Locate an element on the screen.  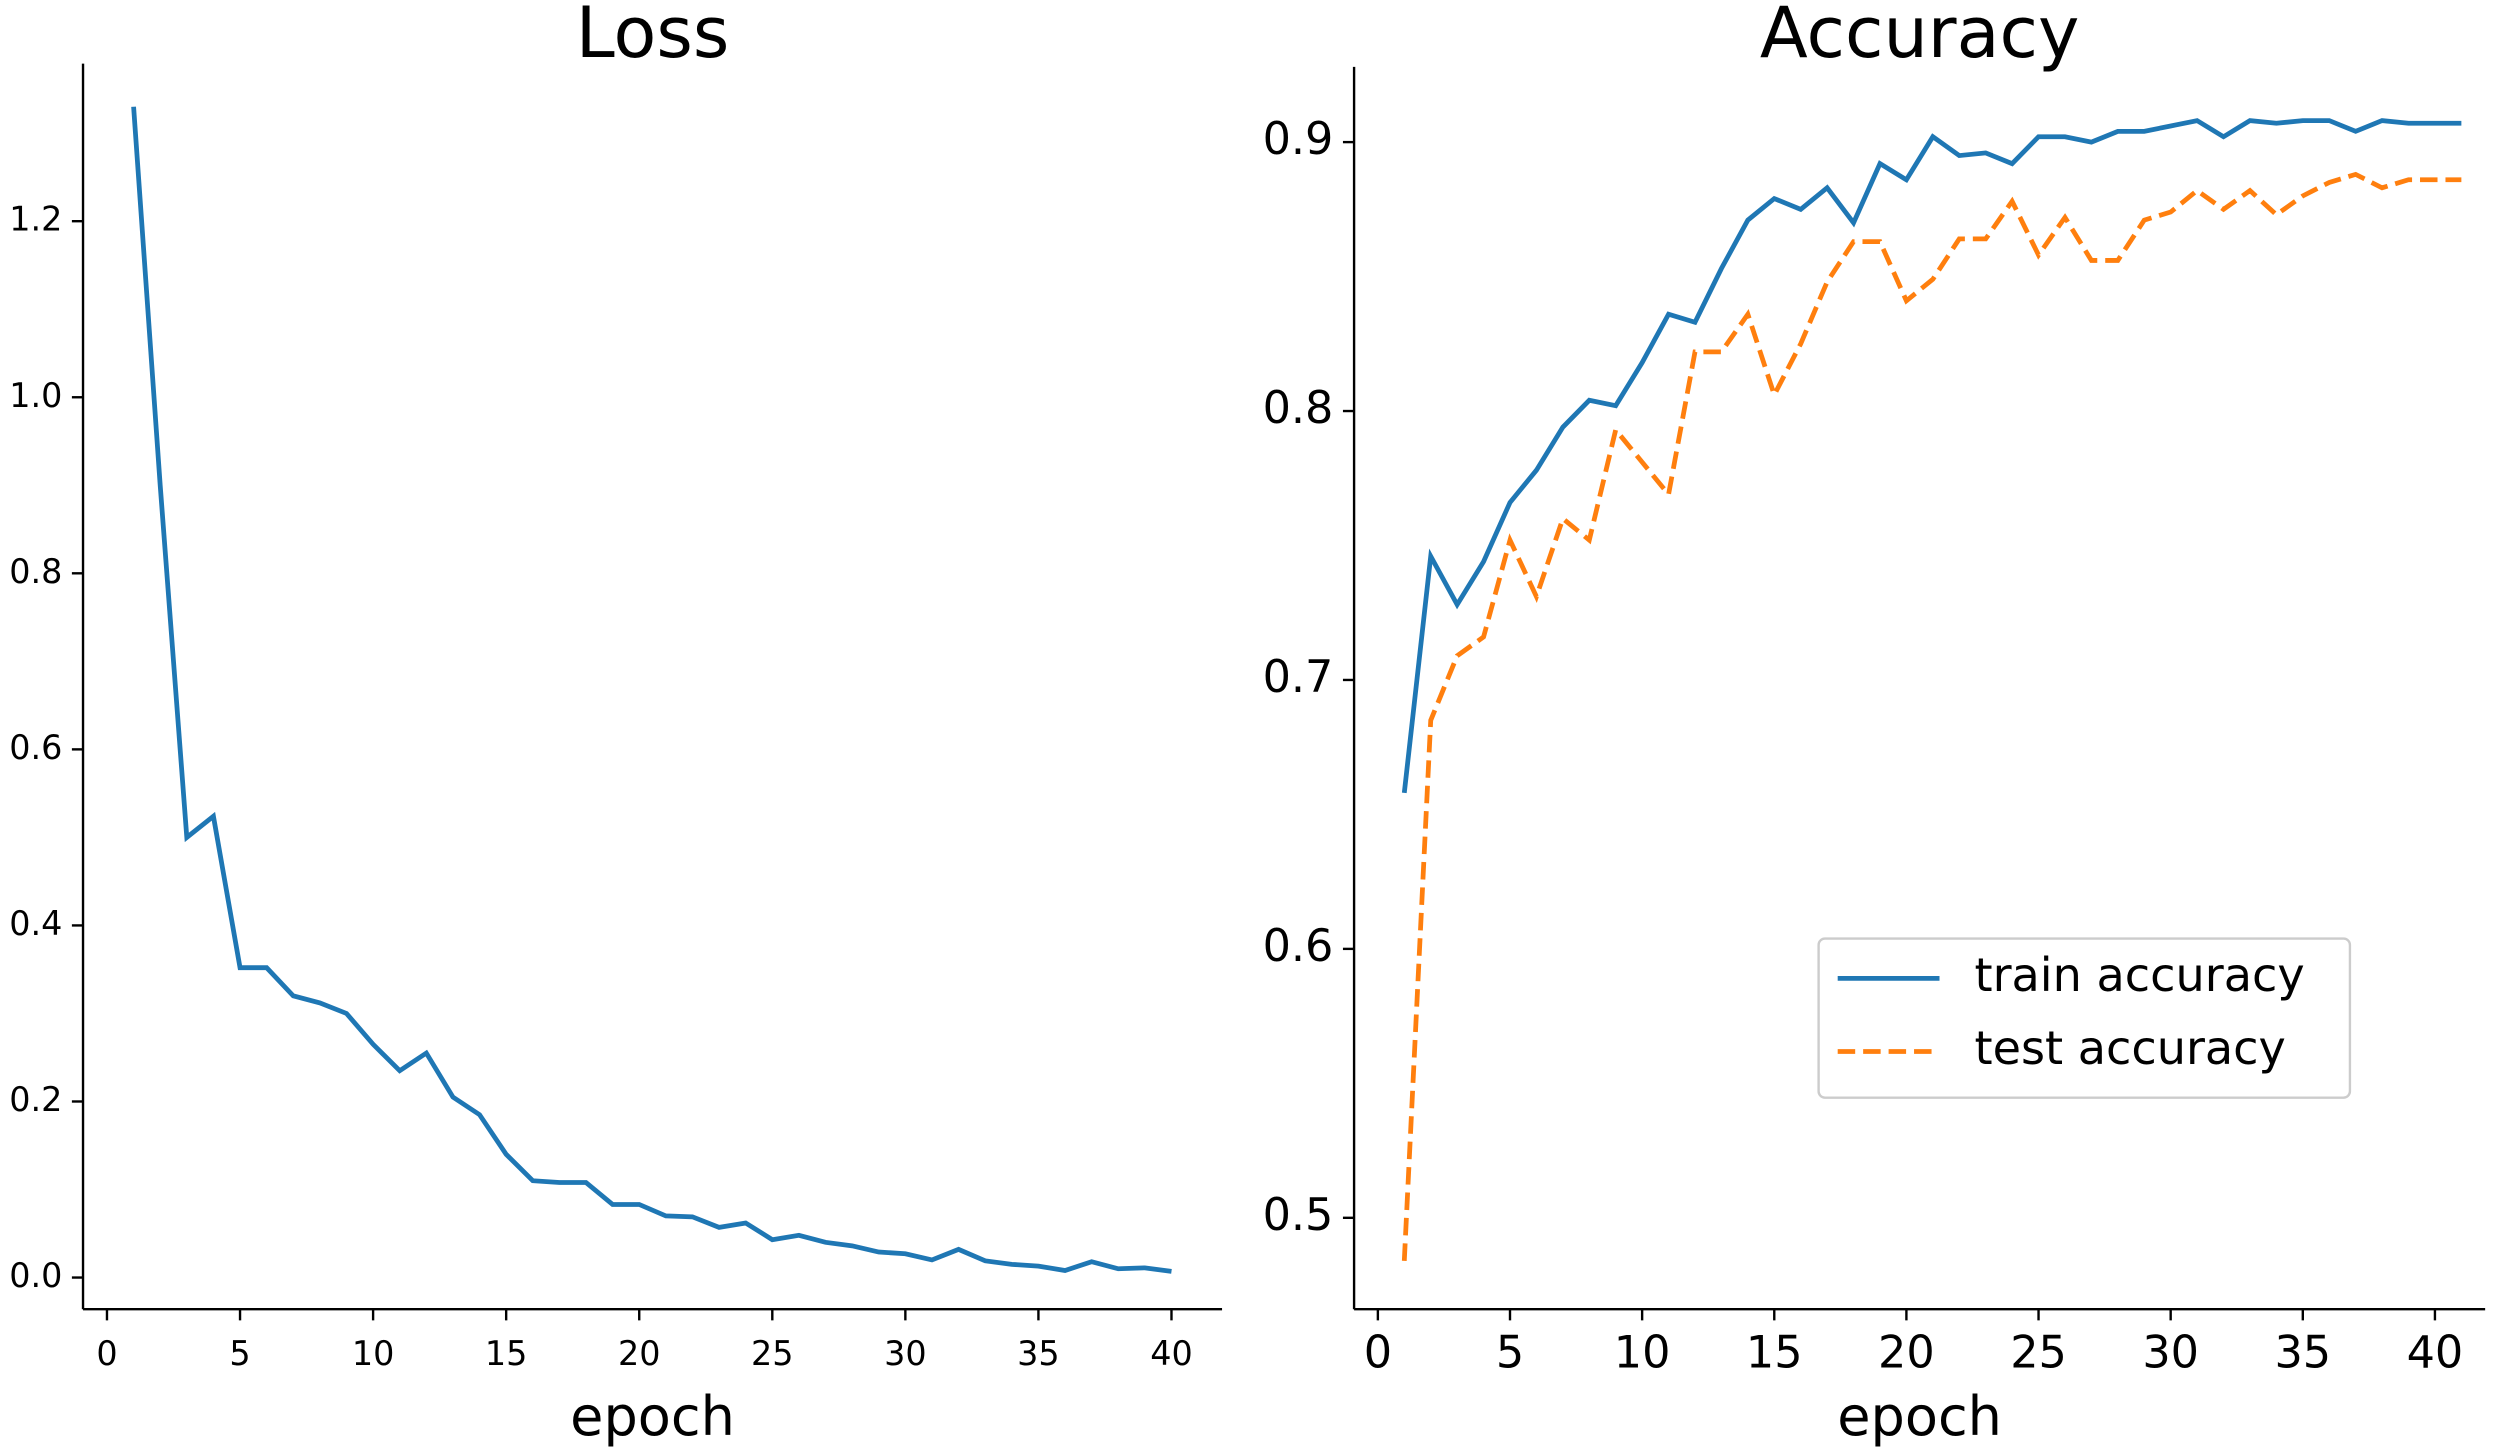
y-tick-label: 1.0 is located at coordinates (35, 395).